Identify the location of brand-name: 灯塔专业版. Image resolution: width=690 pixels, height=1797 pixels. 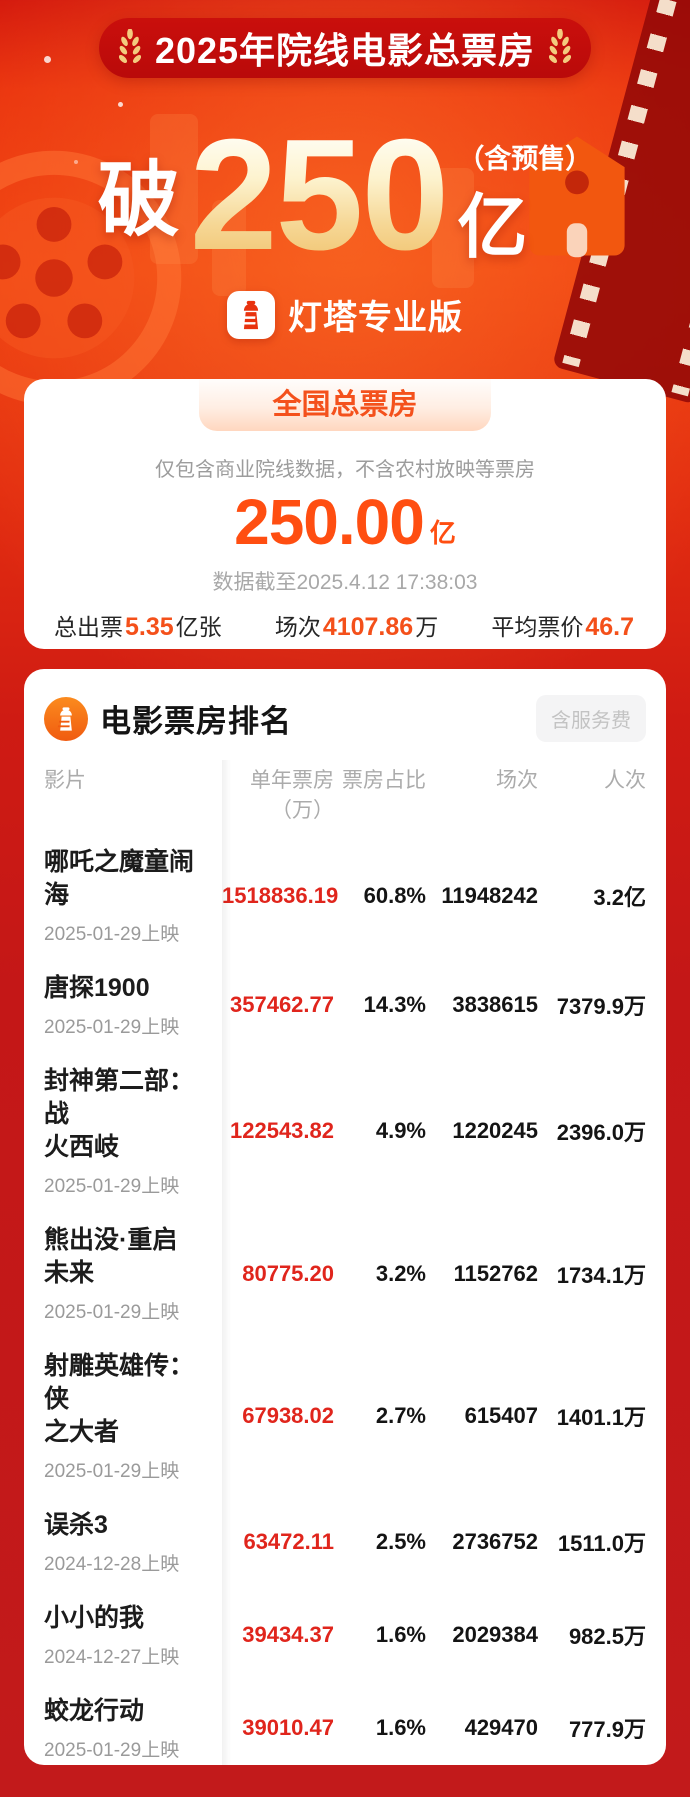
(375, 318).